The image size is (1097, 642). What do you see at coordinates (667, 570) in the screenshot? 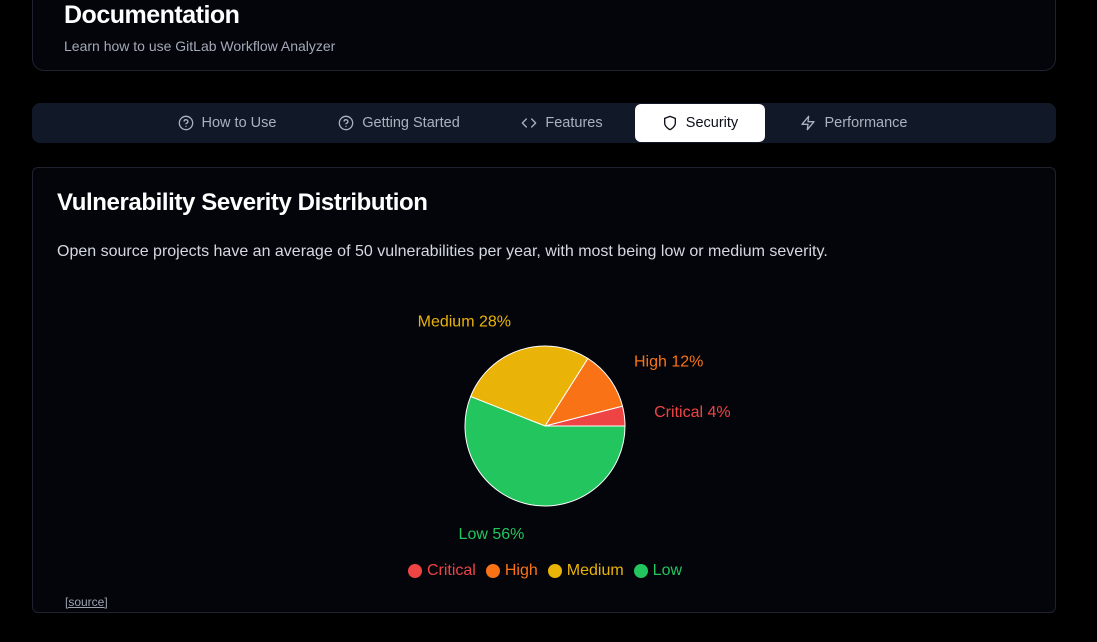
I see `legend-label: Low` at bounding box center [667, 570].